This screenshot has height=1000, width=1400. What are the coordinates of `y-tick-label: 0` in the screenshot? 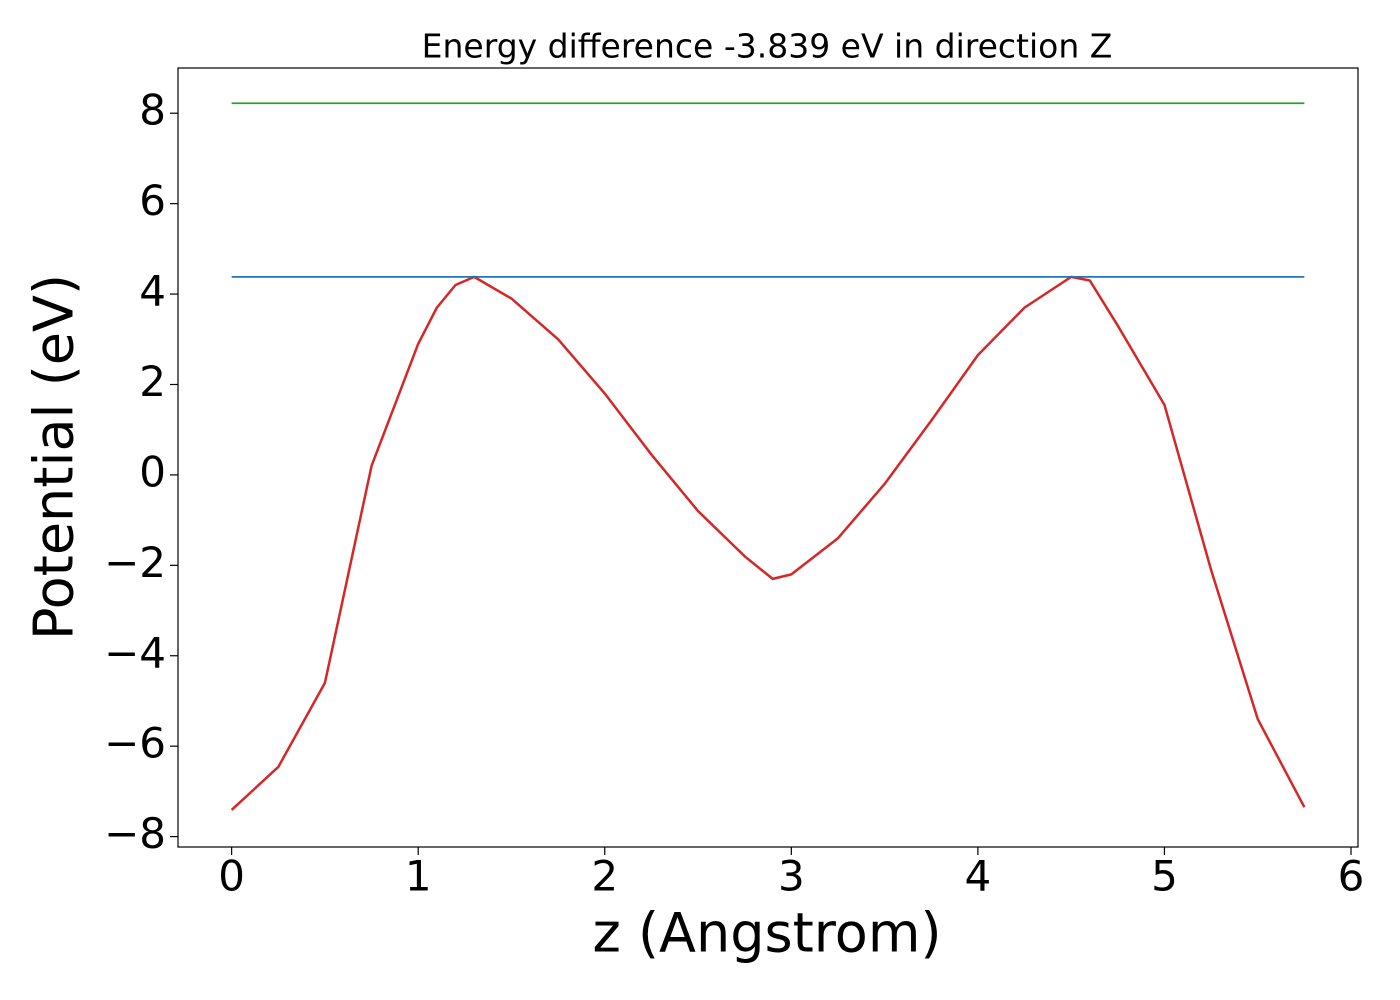 It's located at (152, 471).